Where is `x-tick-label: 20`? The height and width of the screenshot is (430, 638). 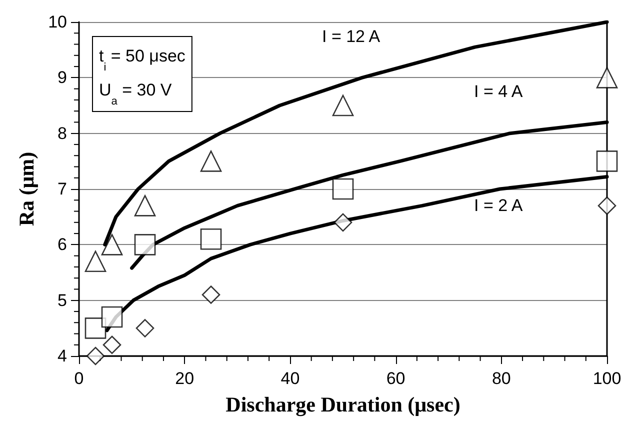
x-tick-label: 20 is located at coordinates (184, 378).